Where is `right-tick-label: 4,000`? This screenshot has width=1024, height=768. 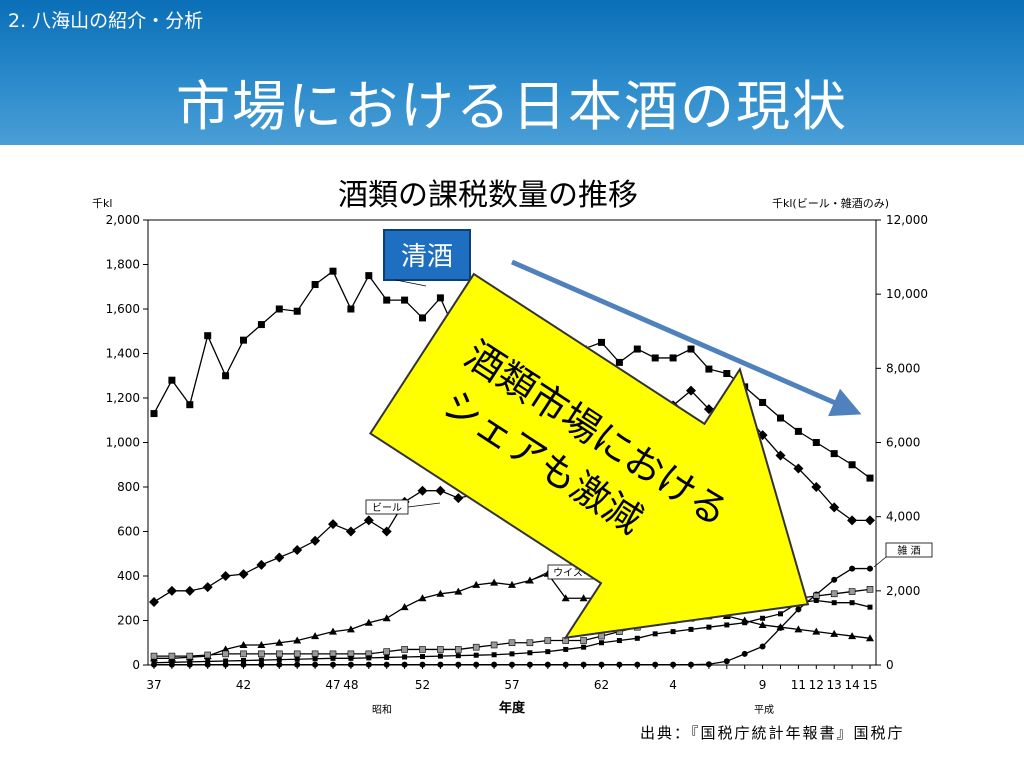
right-tick-label: 4,000 is located at coordinates (903, 517).